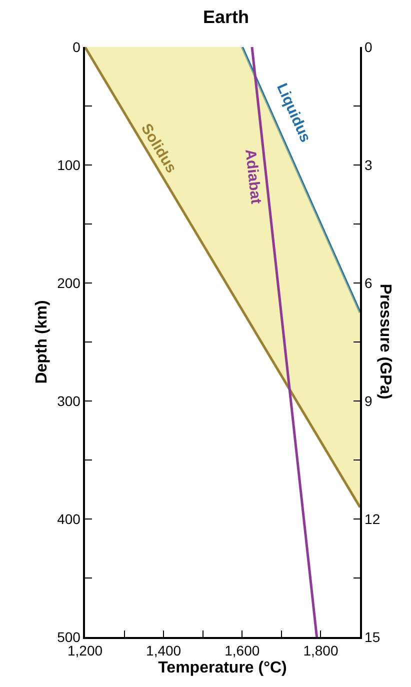 The height and width of the screenshot is (687, 411). I want to click on y-tick-label: 0, so click(76, 46).